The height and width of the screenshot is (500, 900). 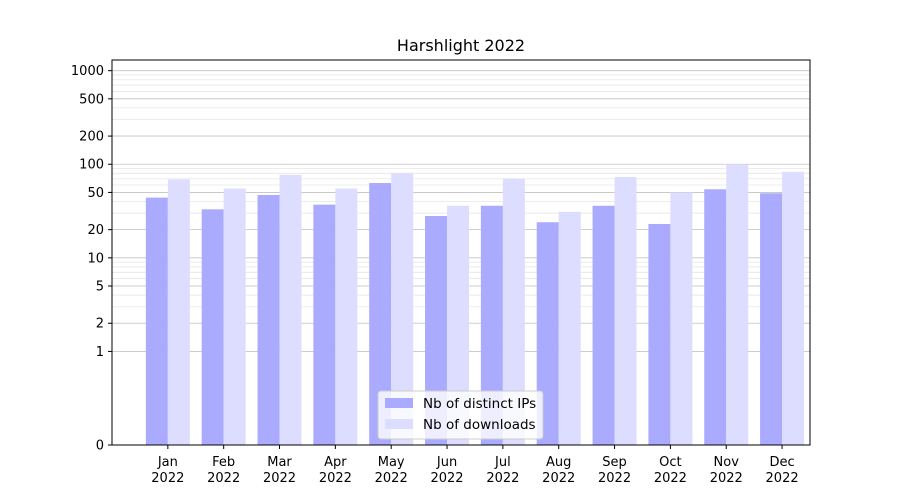 What do you see at coordinates (670, 462) in the screenshot?
I see `x-tick-label: Oct` at bounding box center [670, 462].